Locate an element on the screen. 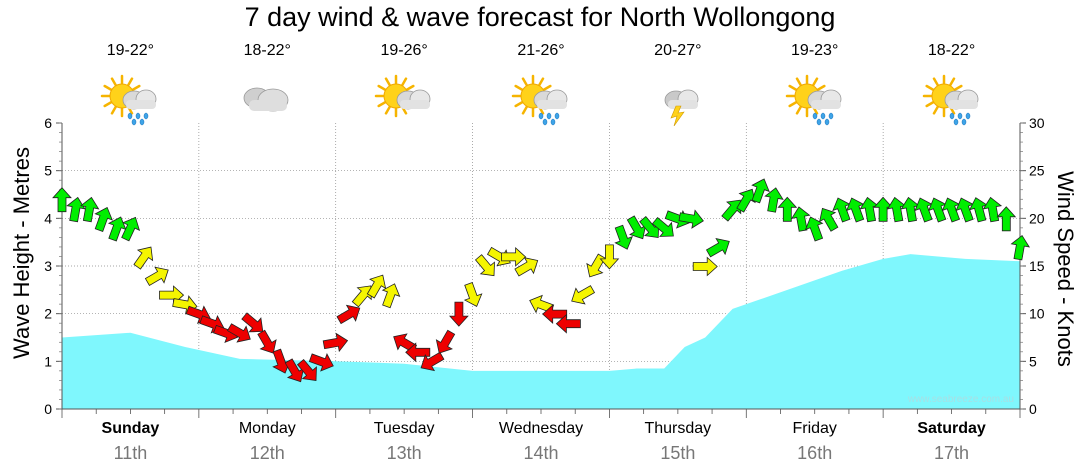  day-date-label: 14th is located at coordinates (541, 453).